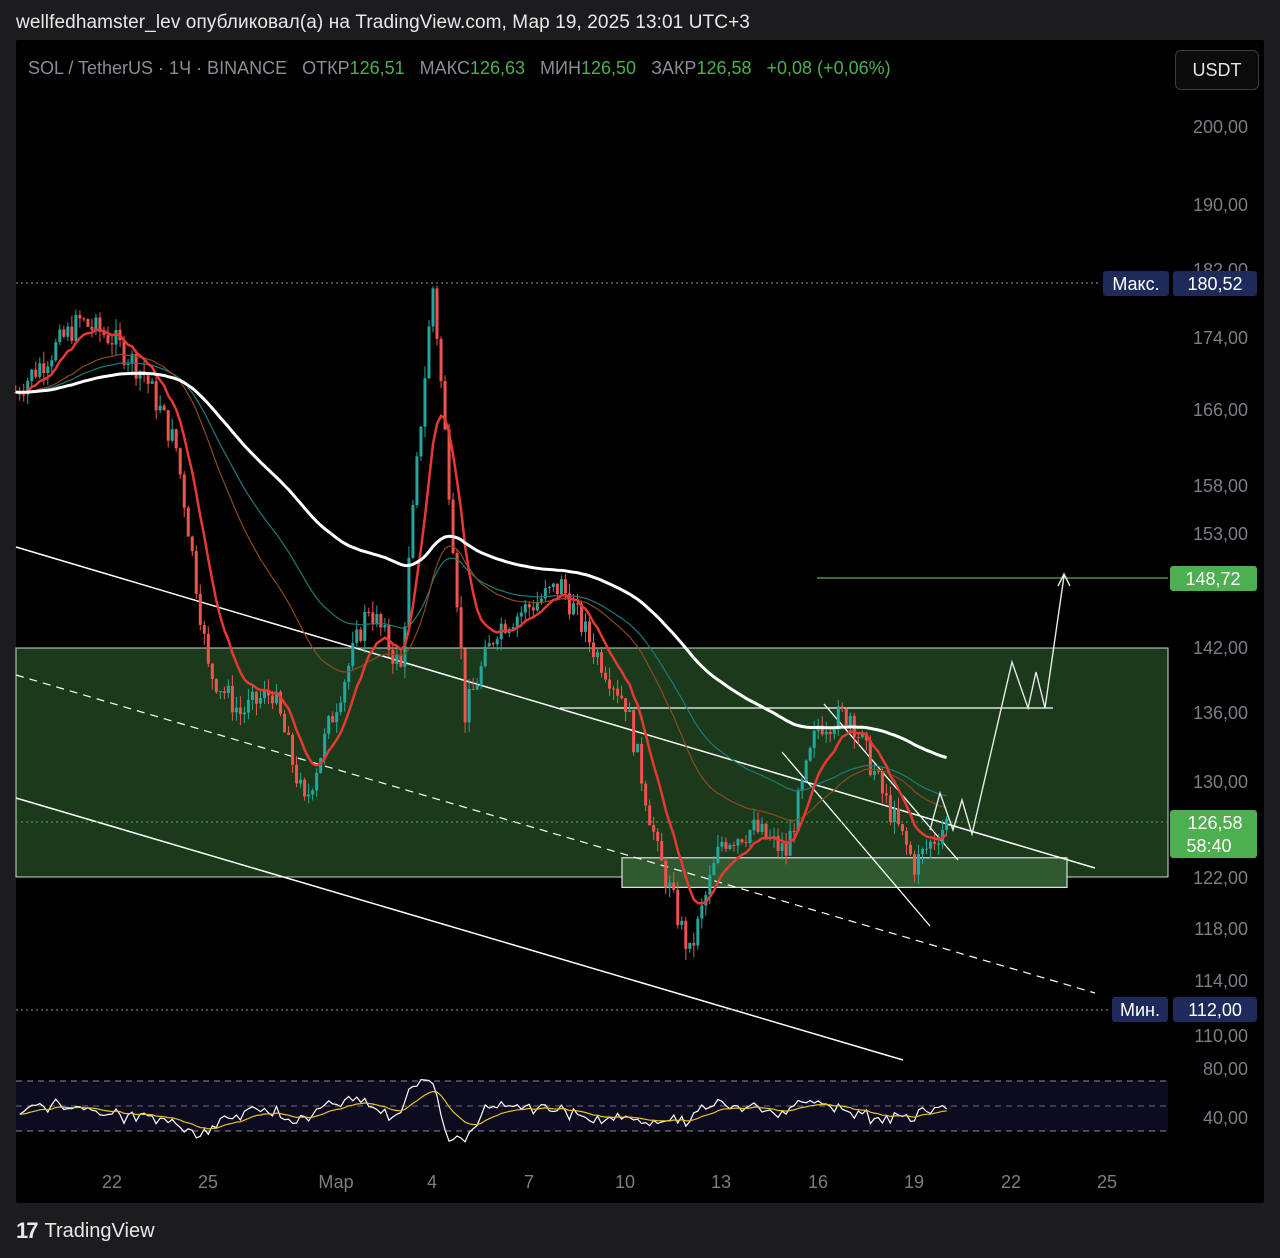 The height and width of the screenshot is (1258, 1280). What do you see at coordinates (724, 68) in the screenshot?
I see `close-value: 126,58` at bounding box center [724, 68].